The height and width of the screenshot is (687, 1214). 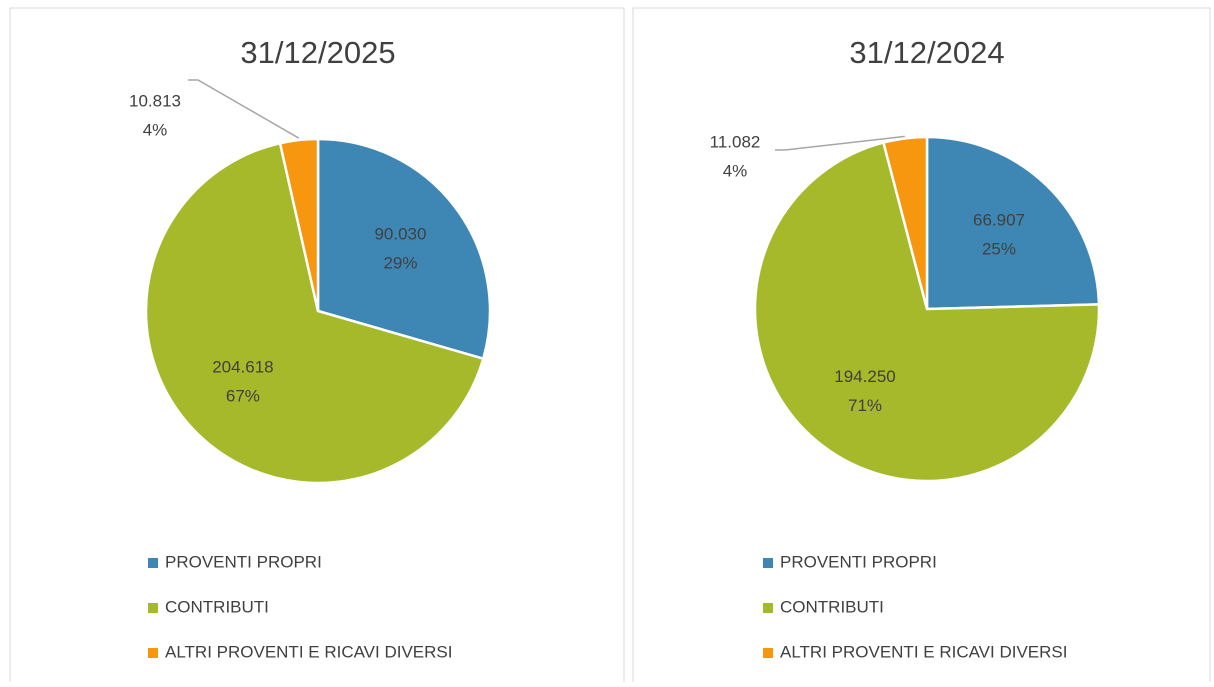 I want to click on data-label: 194.250, so click(x=864, y=376).